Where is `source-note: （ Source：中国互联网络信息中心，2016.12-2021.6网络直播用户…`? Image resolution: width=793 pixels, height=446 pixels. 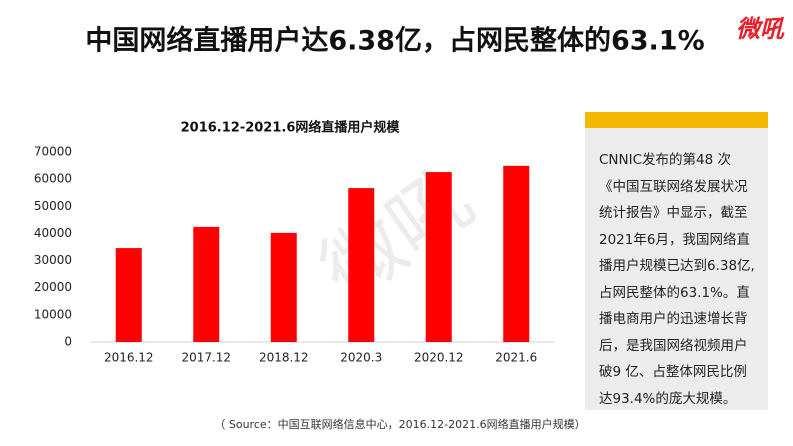
source-note: （ Source：中国互联网络信息中心，2016.12-2021.6网络直播用户… is located at coordinates (399, 424).